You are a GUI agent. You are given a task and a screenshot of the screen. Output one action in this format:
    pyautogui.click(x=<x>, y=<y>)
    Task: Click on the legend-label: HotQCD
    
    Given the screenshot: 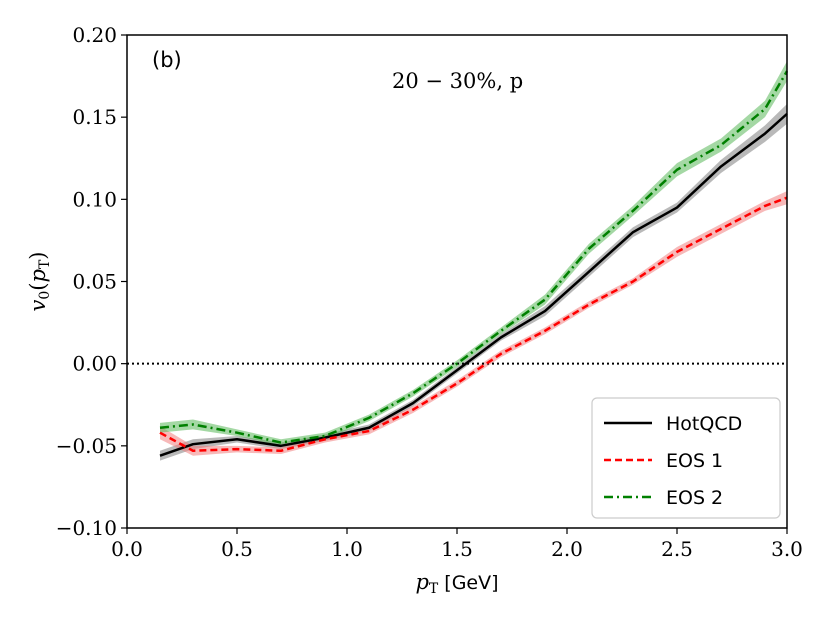 What is the action you would take?
    pyautogui.click(x=704, y=424)
    